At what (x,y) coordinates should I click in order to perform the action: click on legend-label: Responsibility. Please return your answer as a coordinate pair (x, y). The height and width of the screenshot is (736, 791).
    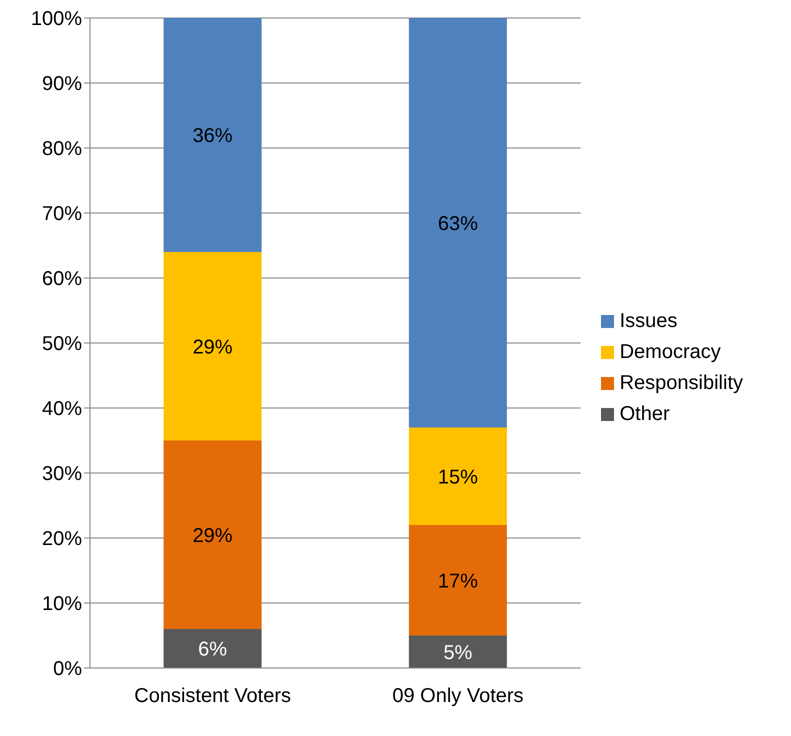
    Looking at the image, I should click on (681, 383).